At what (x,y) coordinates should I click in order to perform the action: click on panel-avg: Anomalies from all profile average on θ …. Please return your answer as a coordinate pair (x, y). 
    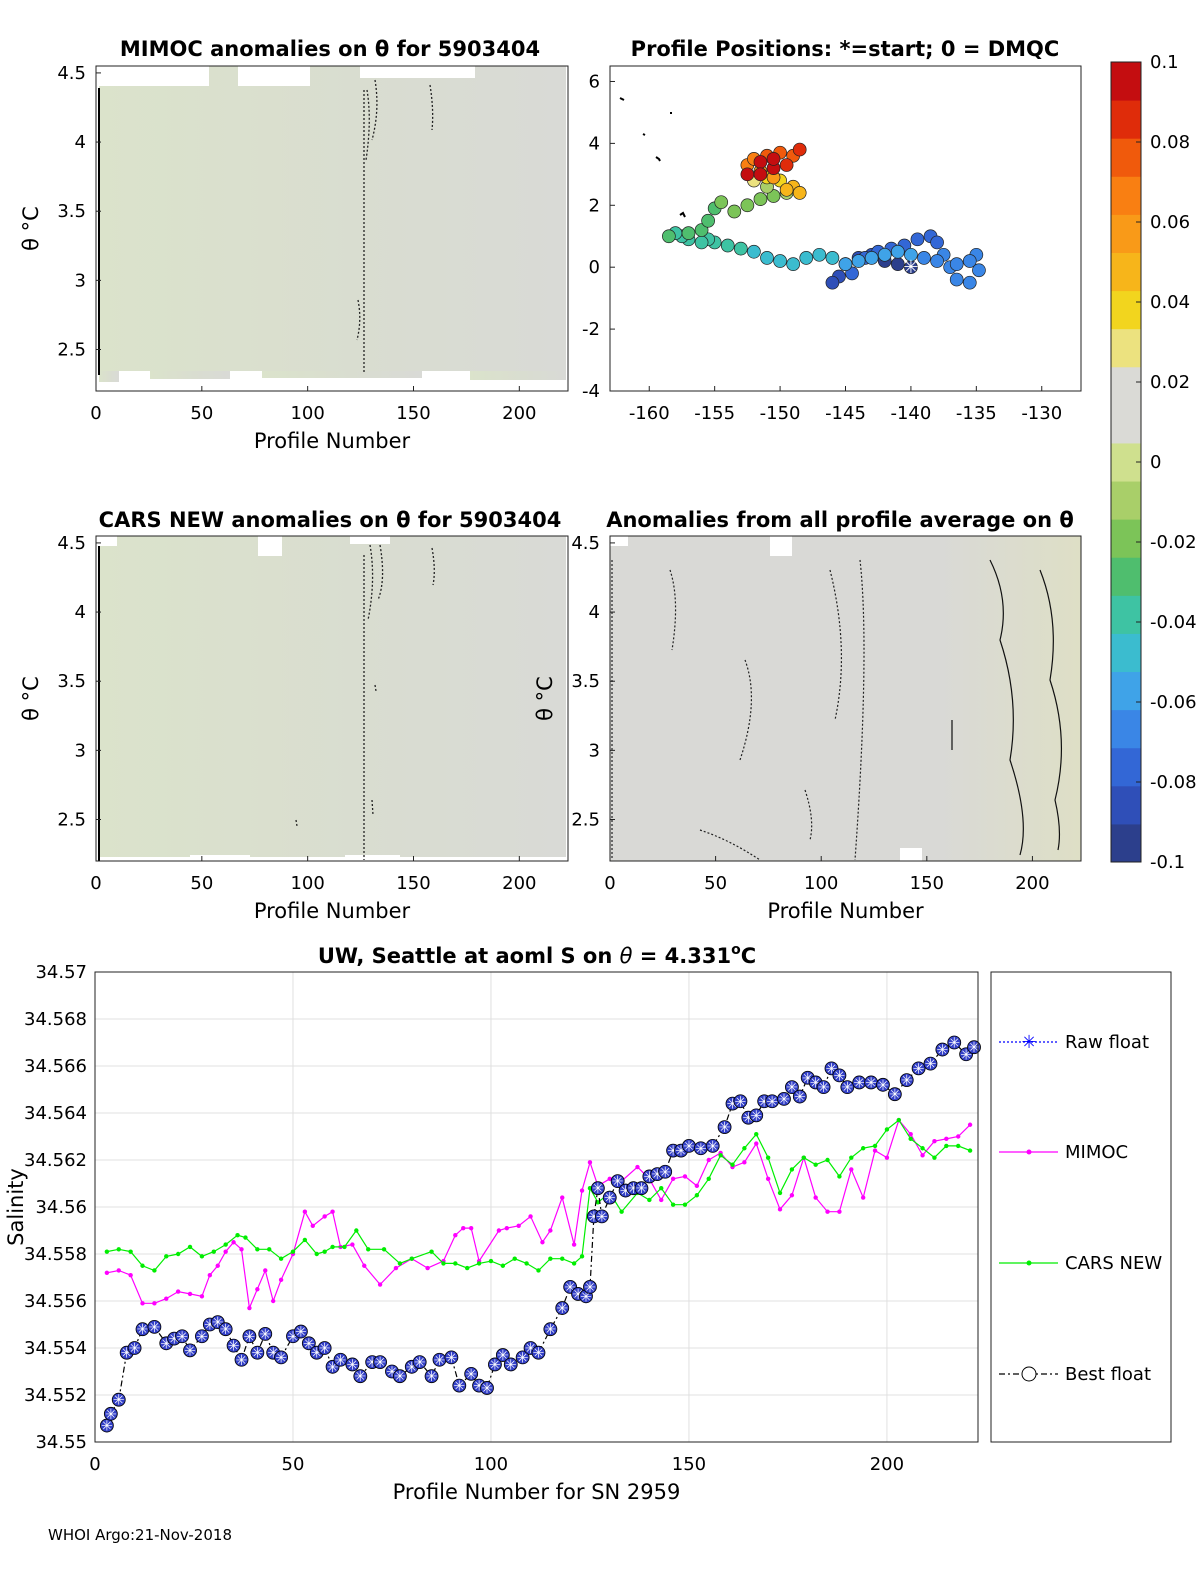
    Looking at the image, I should click on (807, 715).